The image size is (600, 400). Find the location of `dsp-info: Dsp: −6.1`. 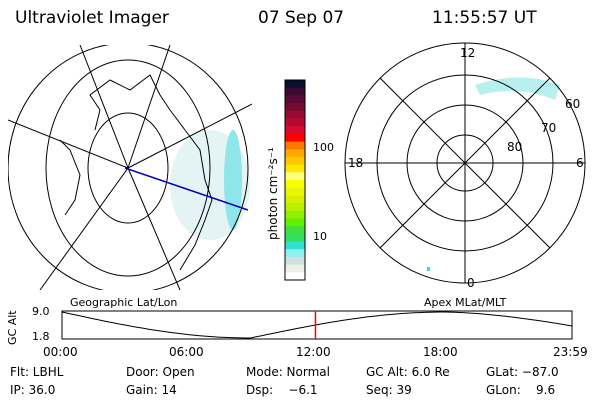

dsp-info: Dsp: −6.1 is located at coordinates (282, 390).